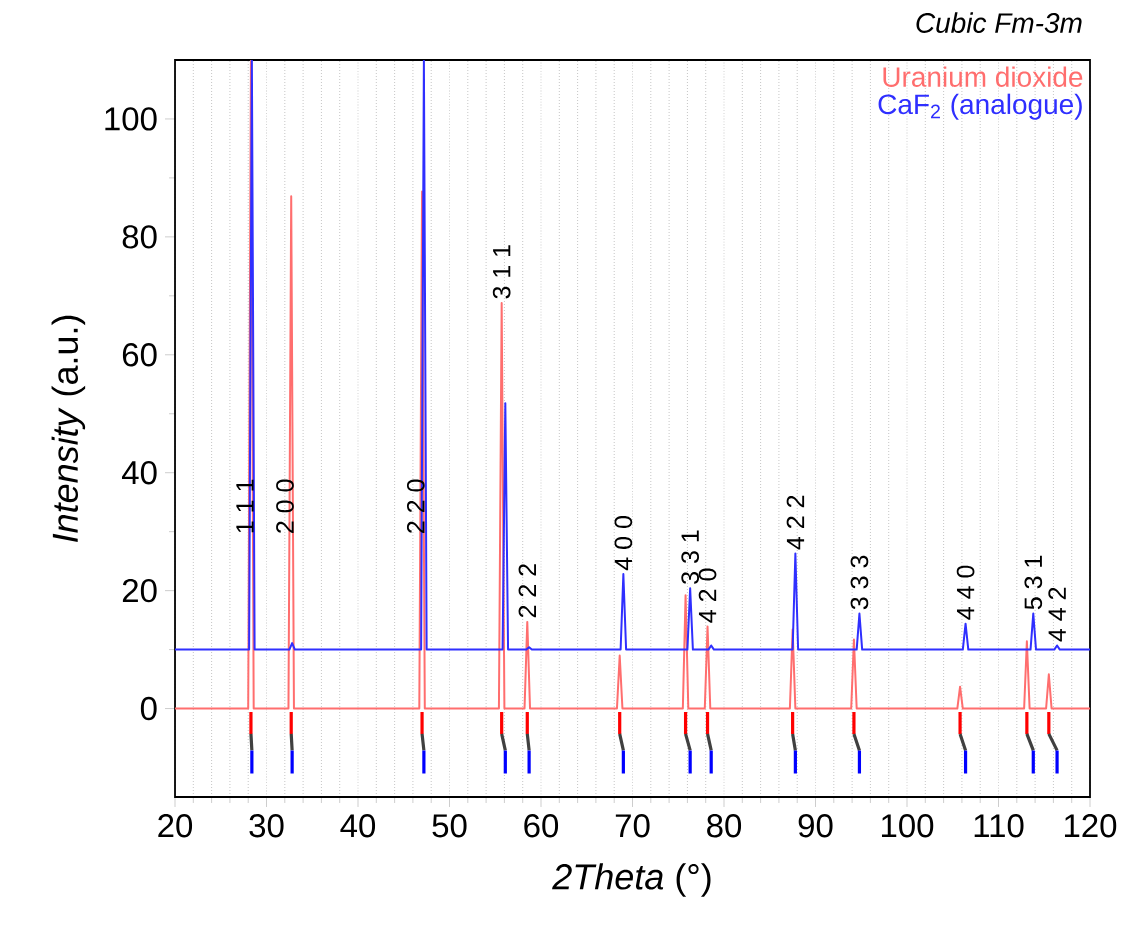  I want to click on x-tick-label: 70, so click(632, 826).